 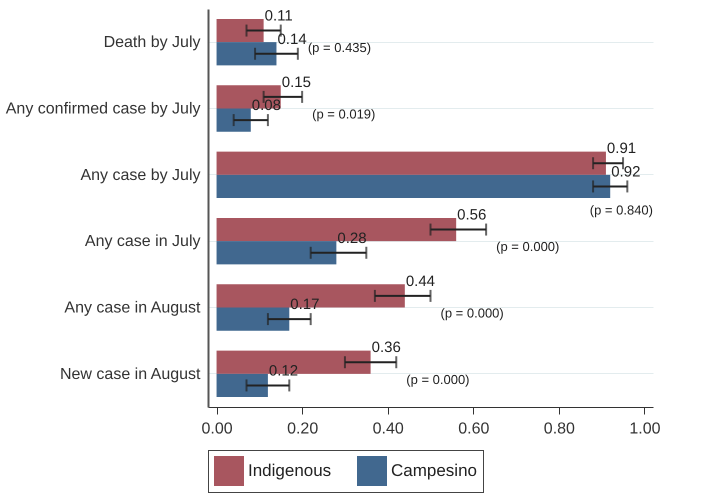 I want to click on x-tick-label: 0.20, so click(x=302, y=429).